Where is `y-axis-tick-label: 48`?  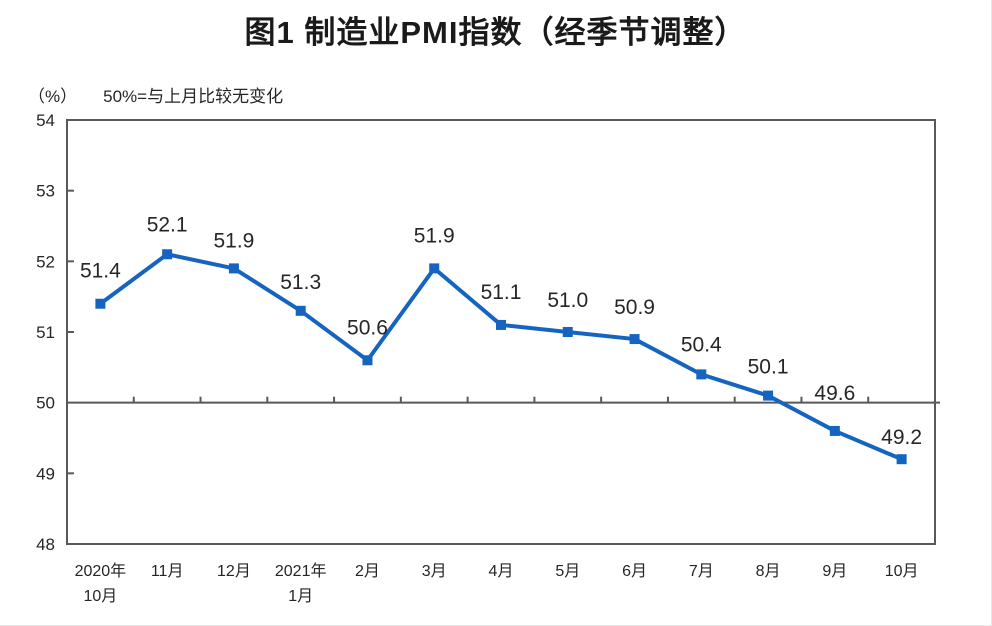 y-axis-tick-label: 48 is located at coordinates (45, 544).